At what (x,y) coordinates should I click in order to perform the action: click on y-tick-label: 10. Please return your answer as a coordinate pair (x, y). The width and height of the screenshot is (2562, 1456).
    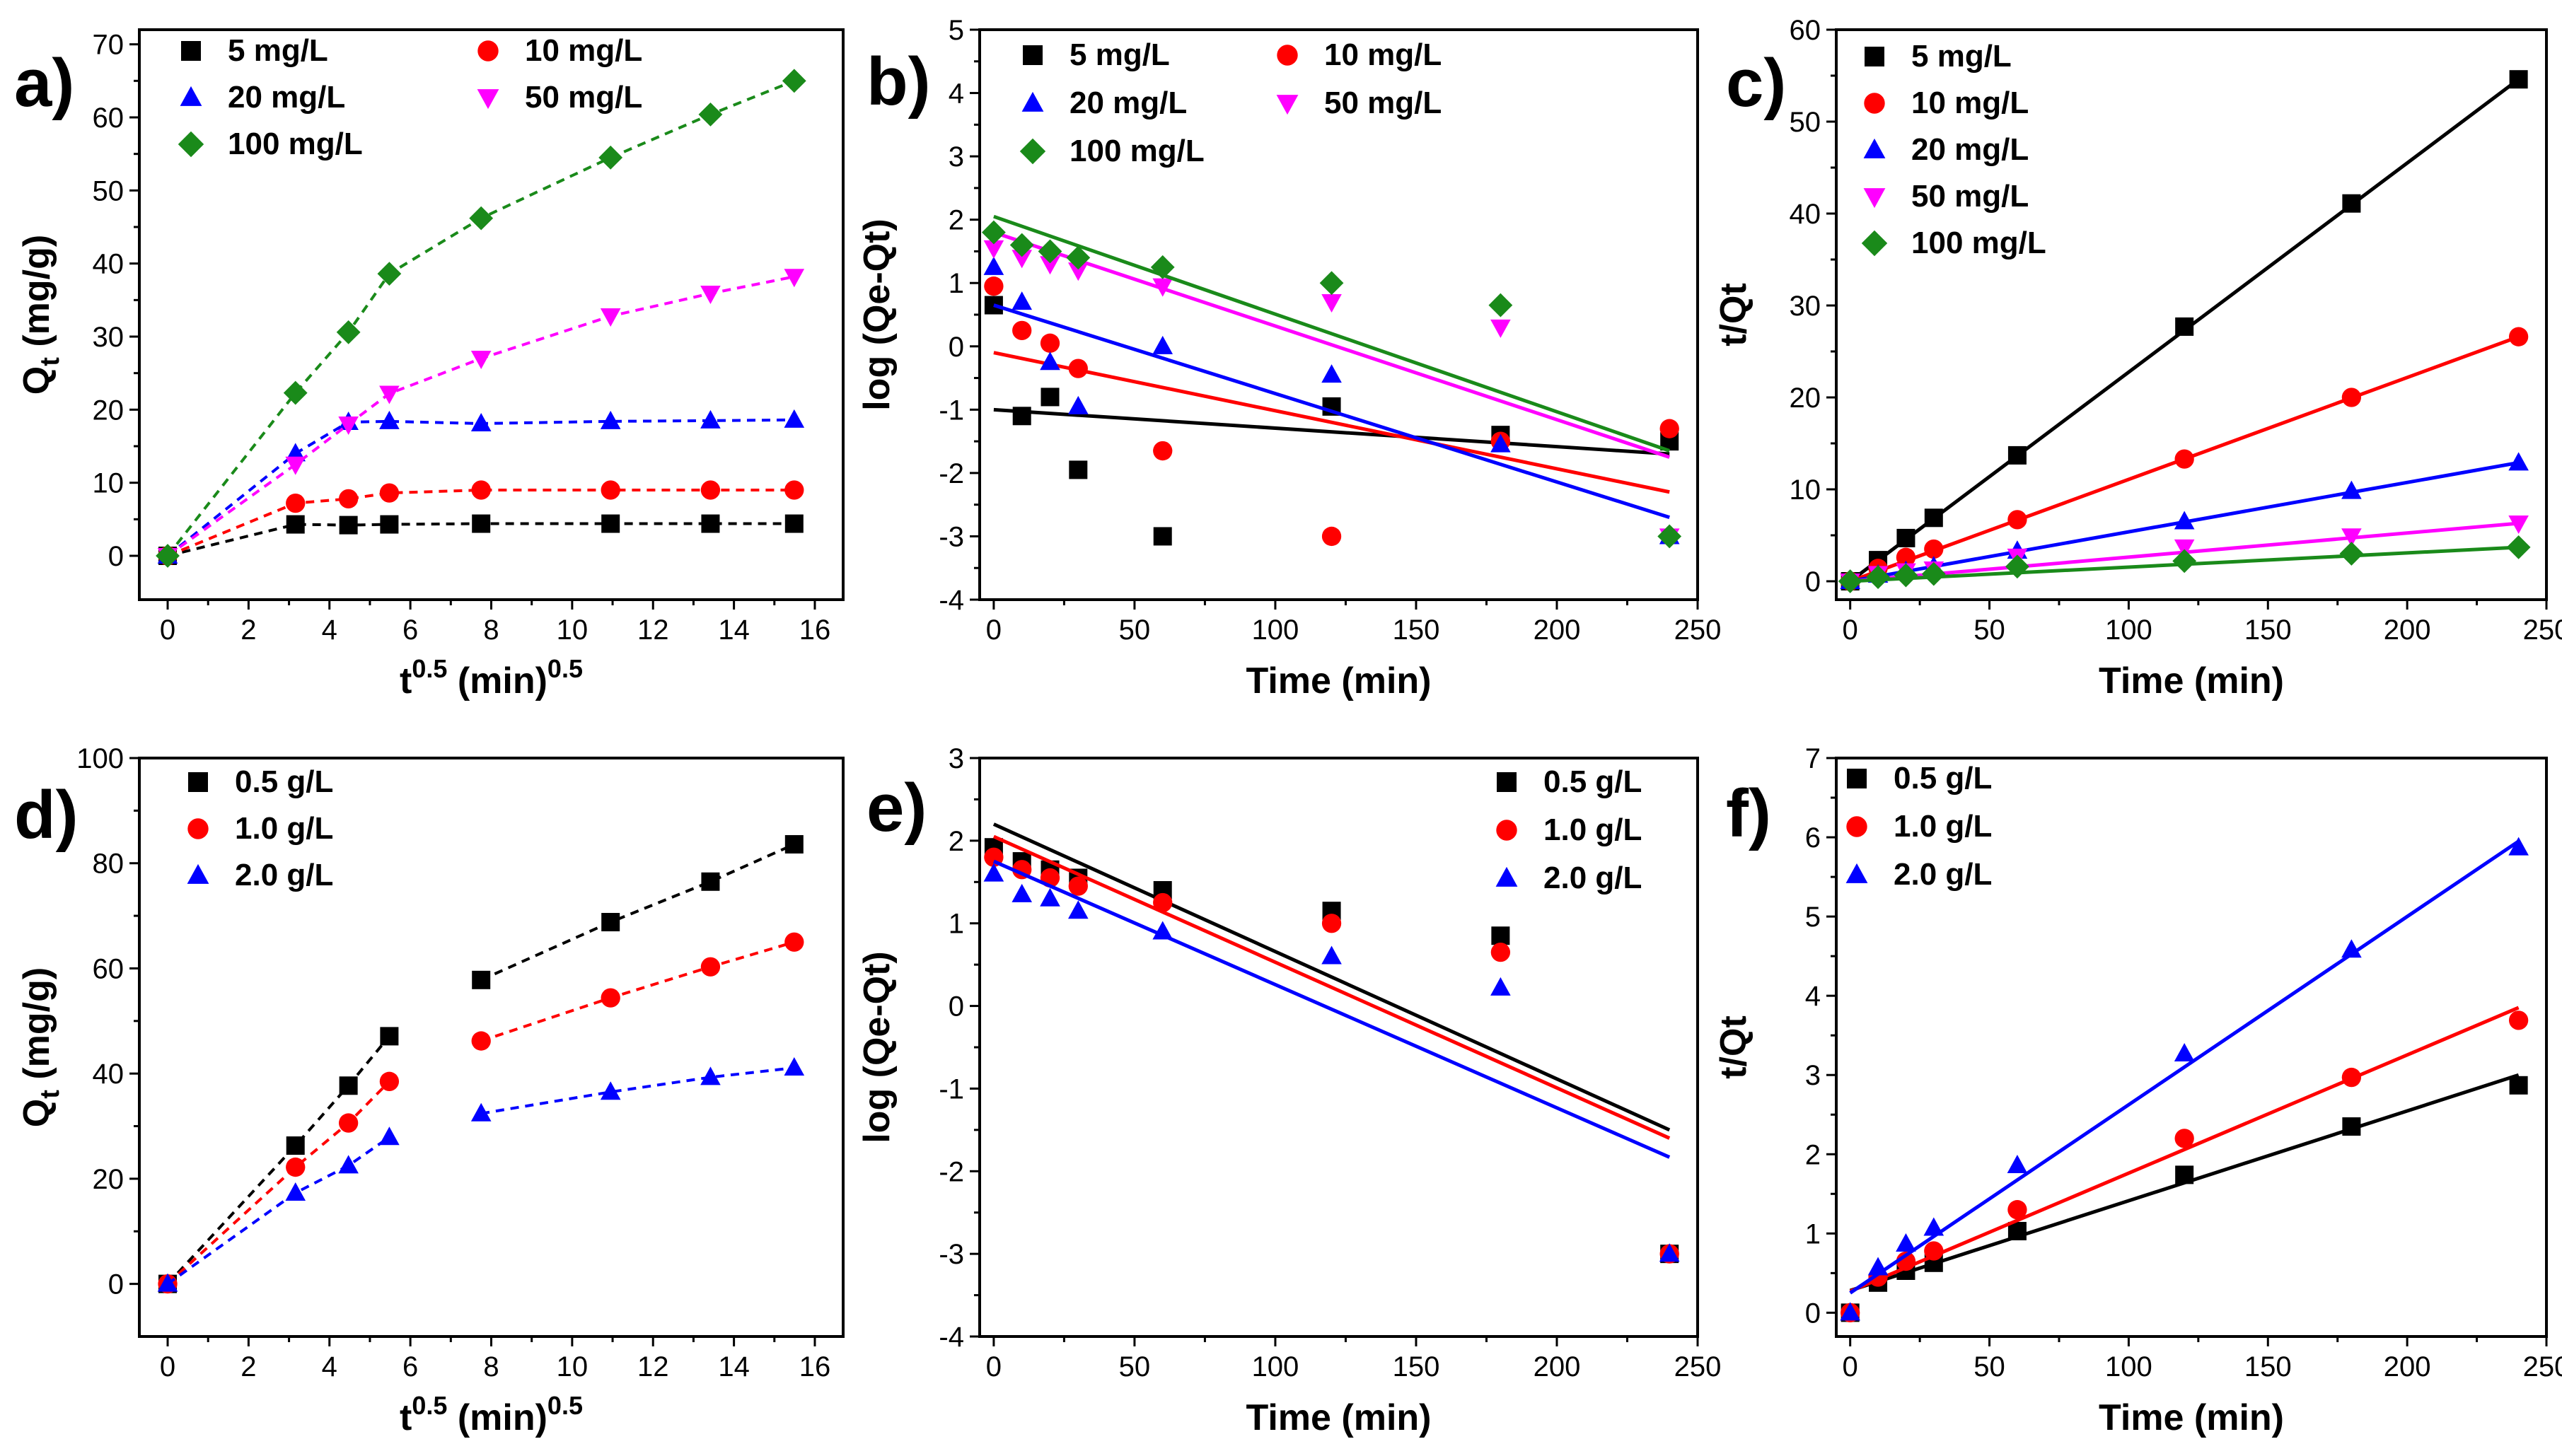
    Looking at the image, I should click on (109, 484).